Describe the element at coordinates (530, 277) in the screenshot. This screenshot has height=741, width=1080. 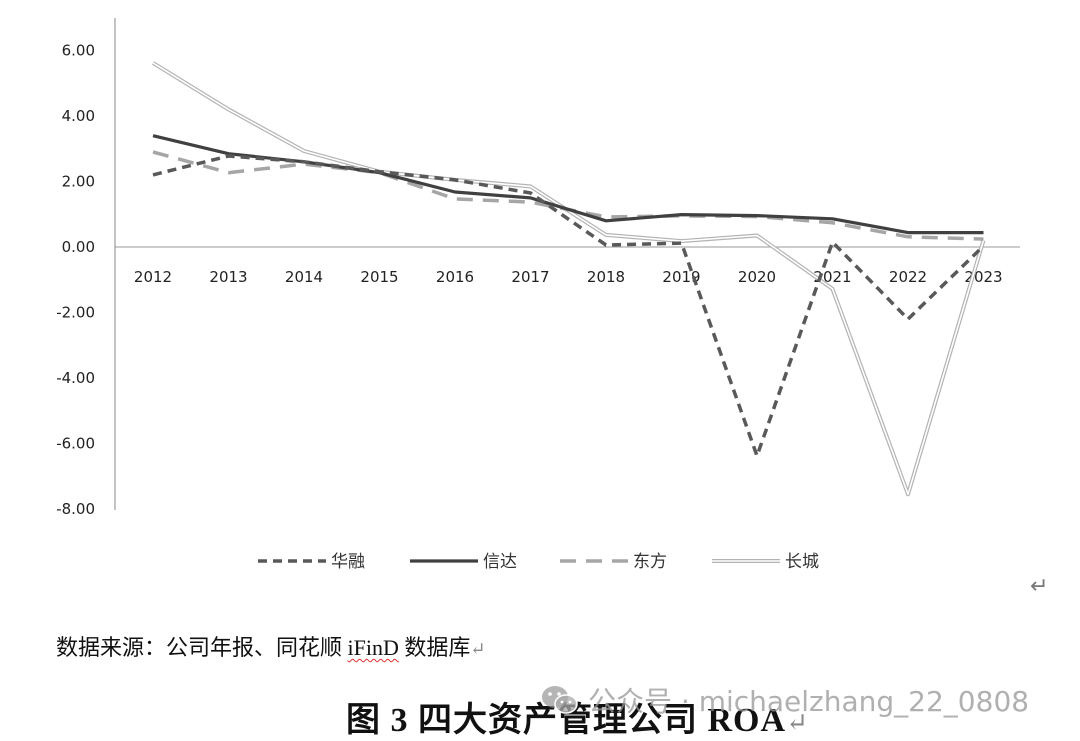
I see `x-tick-label: 2017` at that location.